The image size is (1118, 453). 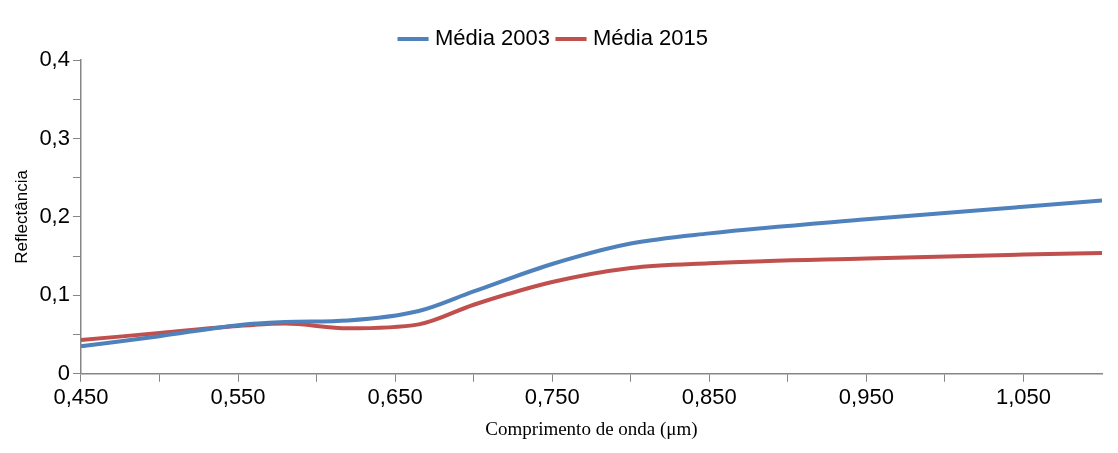 What do you see at coordinates (238, 397) in the screenshot?
I see `x-tick-label: 0,550` at bounding box center [238, 397].